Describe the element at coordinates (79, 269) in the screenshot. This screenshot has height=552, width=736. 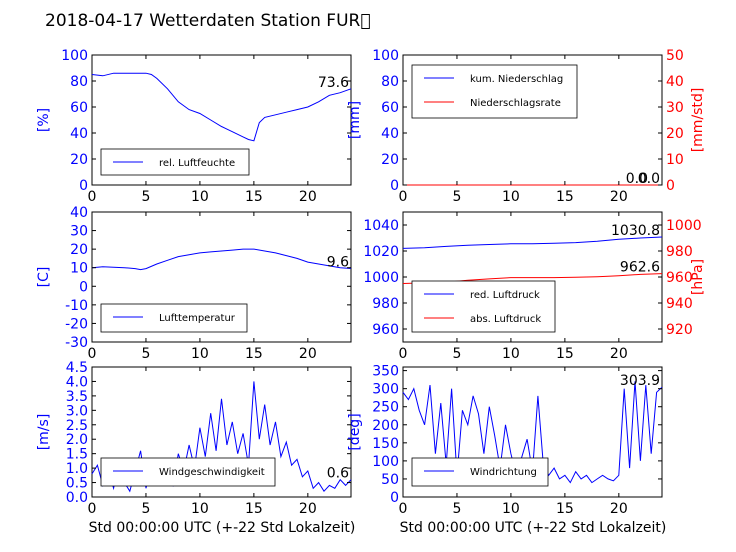
I see `y-tick-label: 10` at that location.